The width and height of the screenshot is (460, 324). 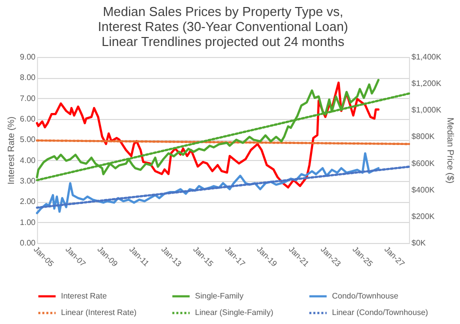 What do you see at coordinates (28, 201) in the screenshot?
I see `y-tick-label: 2.00` at bounding box center [28, 201].